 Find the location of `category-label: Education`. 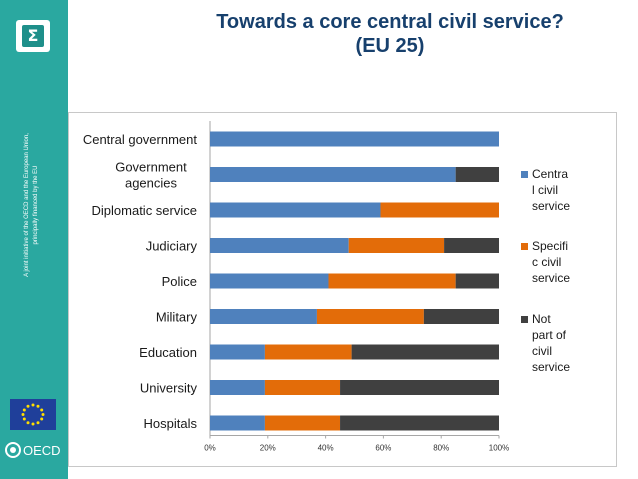

category-label: Education is located at coordinates (168, 352).